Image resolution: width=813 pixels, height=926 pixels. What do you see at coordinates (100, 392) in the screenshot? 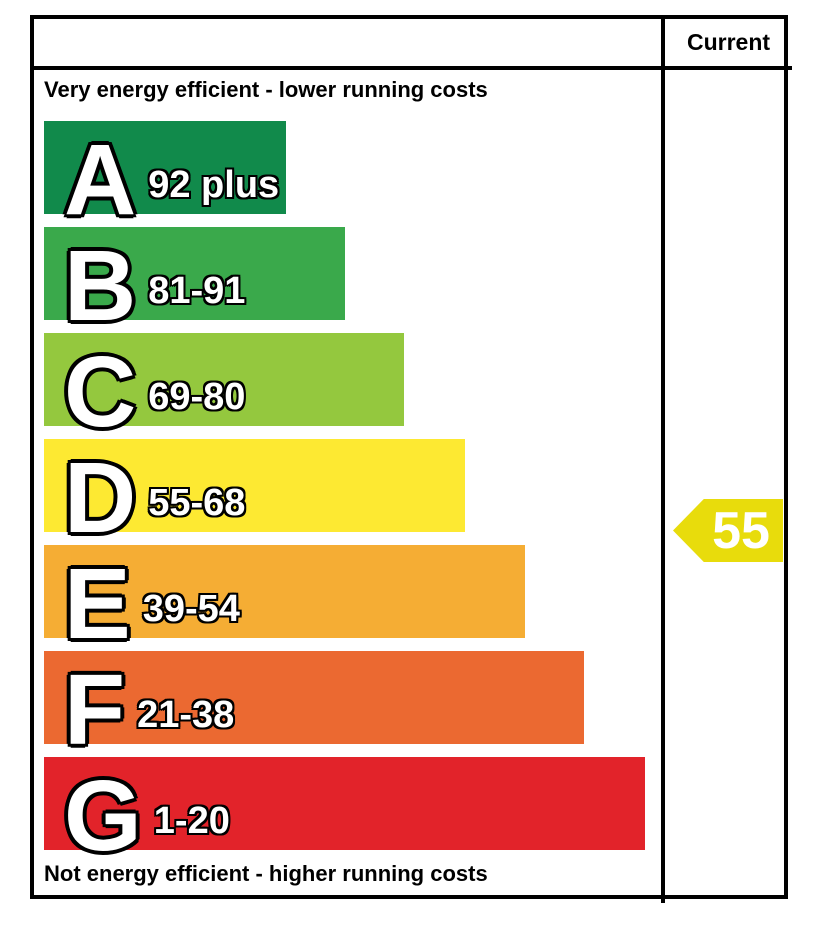
I see `band-letter: C` at bounding box center [100, 392].